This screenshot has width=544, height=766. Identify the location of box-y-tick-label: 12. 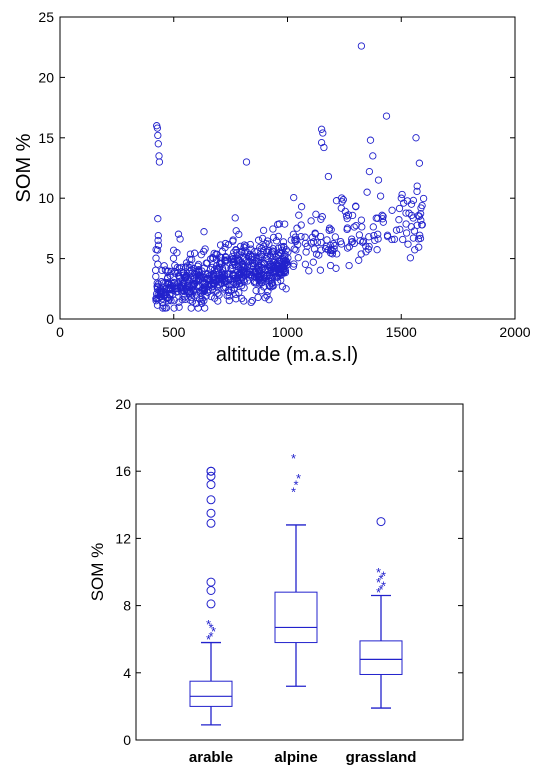
(123, 538).